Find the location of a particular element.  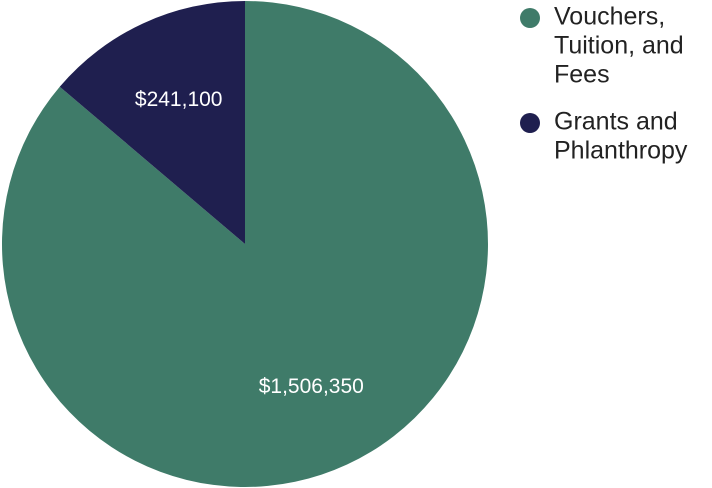

legend-label-1-line-2: Tuition, and is located at coordinates (619, 46).